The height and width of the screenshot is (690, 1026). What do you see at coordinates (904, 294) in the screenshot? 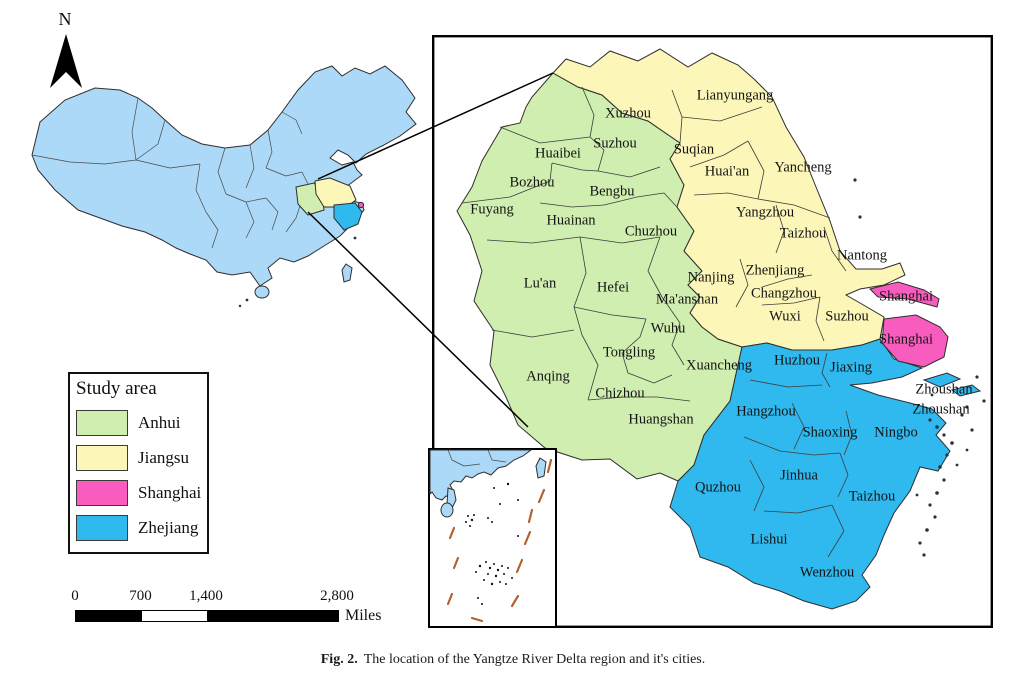
I see `region-shanghai-chongming` at bounding box center [904, 294].